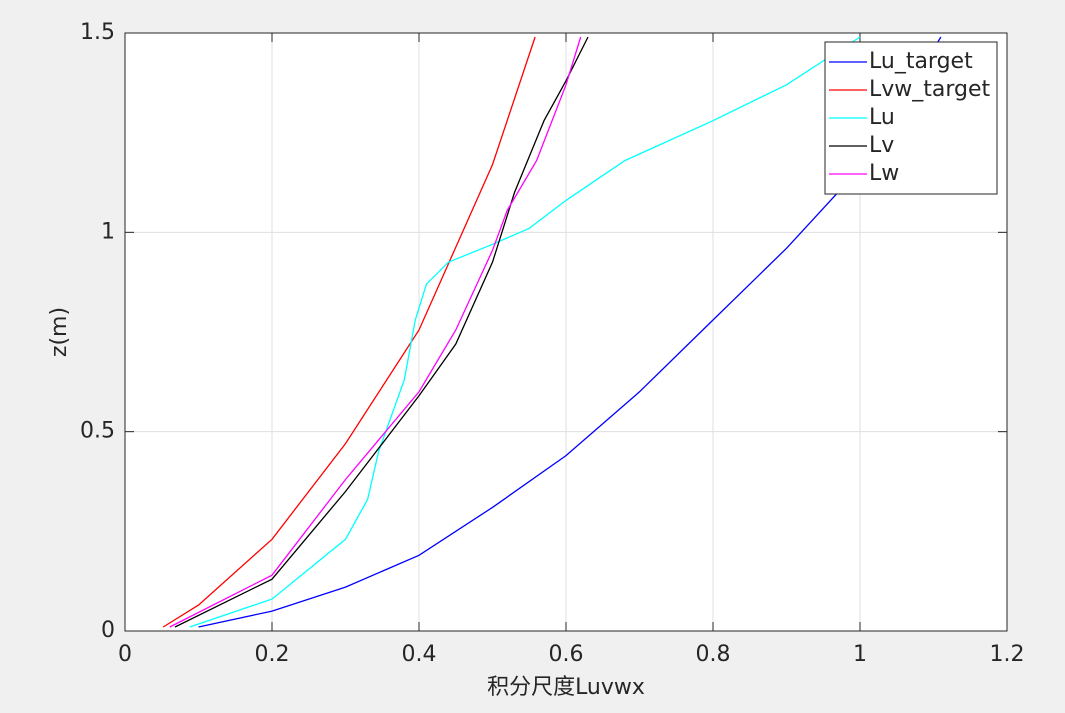  What do you see at coordinates (566, 654) in the screenshot?
I see `x-tick-label: 0.6` at bounding box center [566, 654].